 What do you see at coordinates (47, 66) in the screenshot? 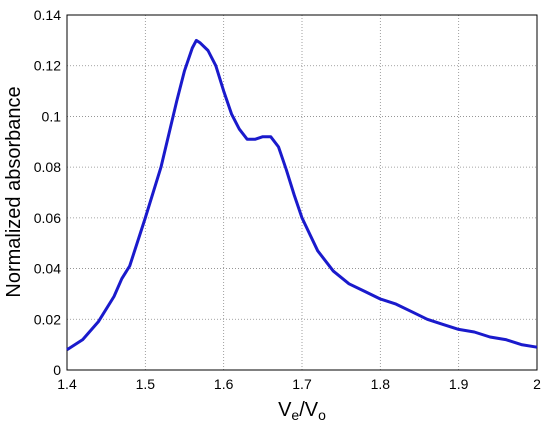
I see `y-tick-label: 0.12` at bounding box center [47, 66].